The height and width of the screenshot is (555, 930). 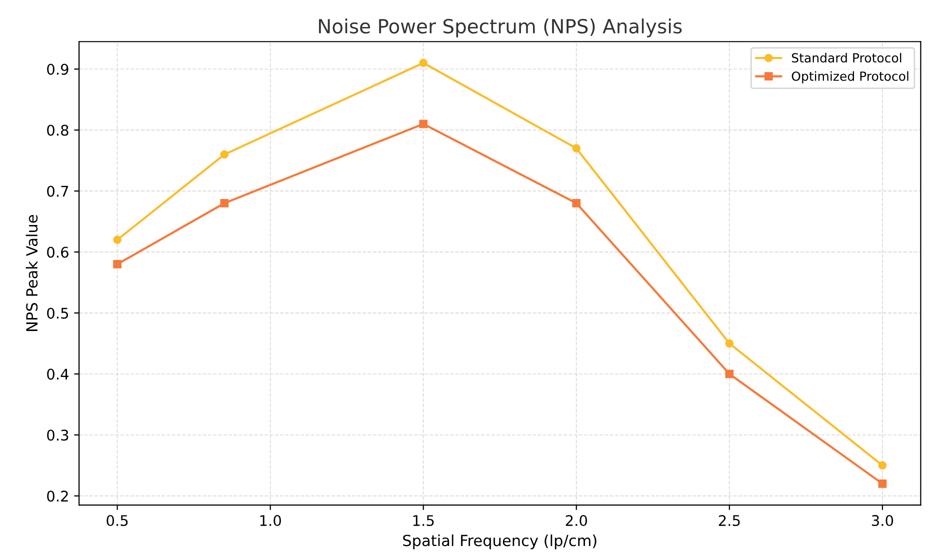 What do you see at coordinates (57, 252) in the screenshot?
I see `y-tick-label: 0.6` at bounding box center [57, 252].